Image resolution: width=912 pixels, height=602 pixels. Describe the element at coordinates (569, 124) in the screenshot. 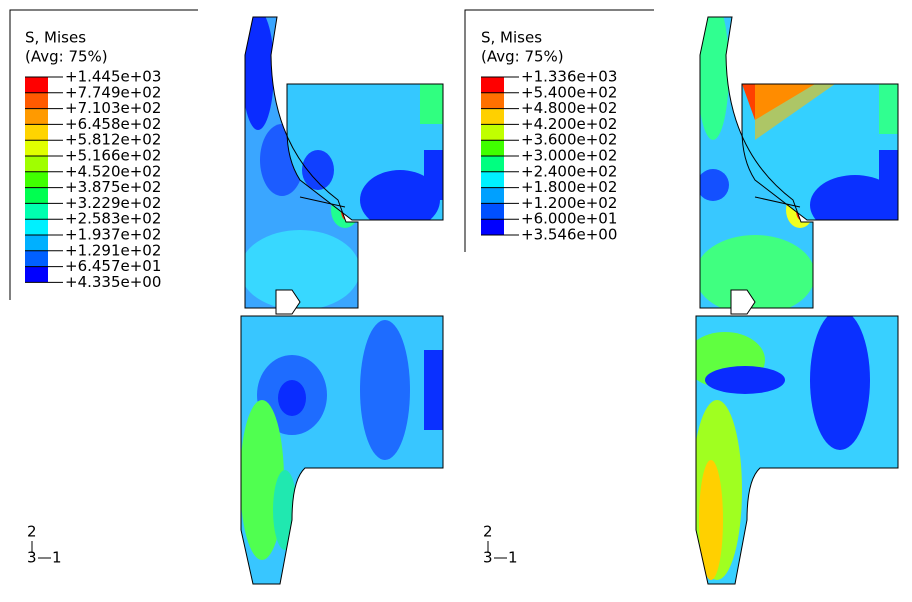

I see `legend-label: +4.200e+02` at that location.